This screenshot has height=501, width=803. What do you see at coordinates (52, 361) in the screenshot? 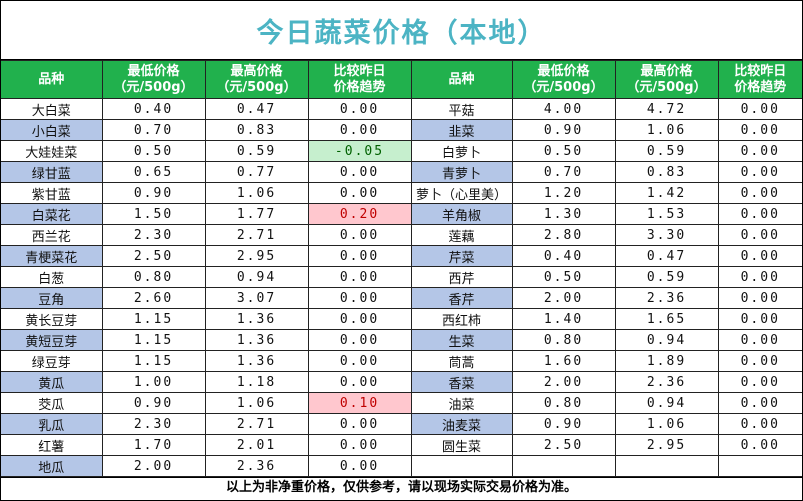
I see `vegetable-name: 绿豆芽` at bounding box center [52, 361].